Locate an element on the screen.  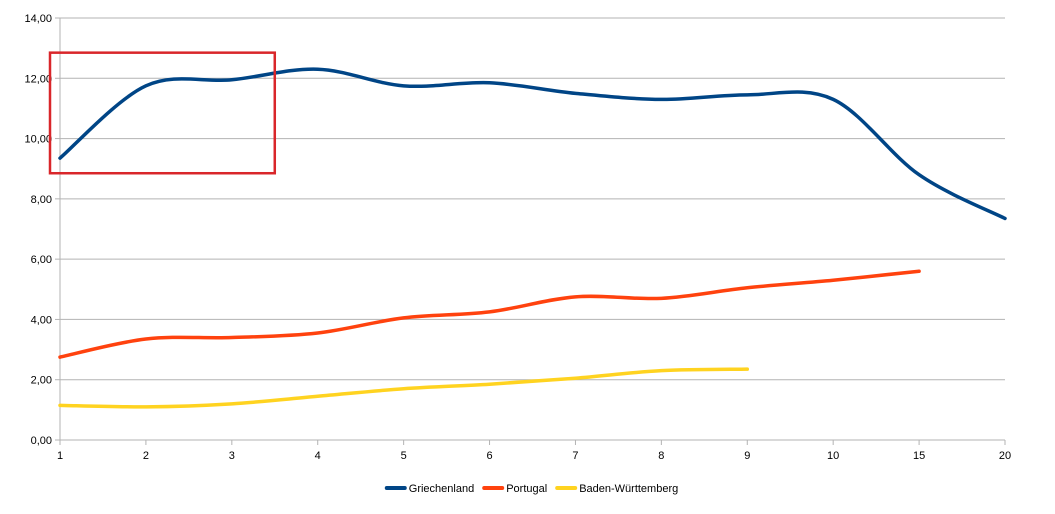
x-tick-label: 6 is located at coordinates (489, 456).